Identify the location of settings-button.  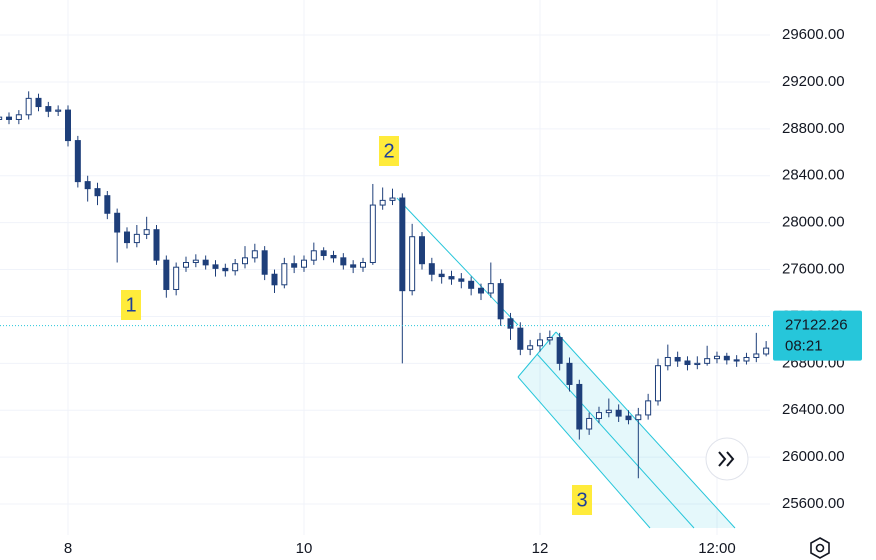
(820, 548).